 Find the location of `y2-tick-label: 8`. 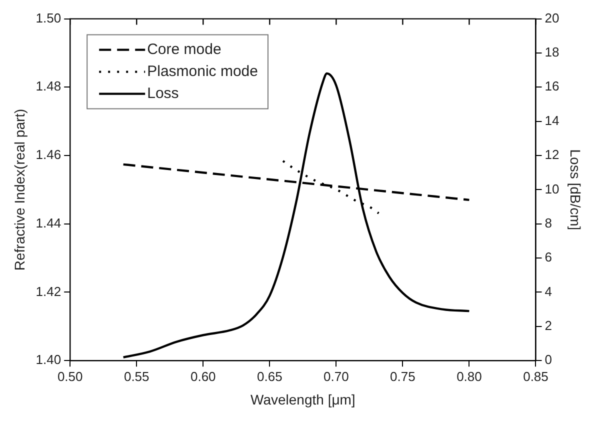

y2-tick-label: 8 is located at coordinates (548, 222).